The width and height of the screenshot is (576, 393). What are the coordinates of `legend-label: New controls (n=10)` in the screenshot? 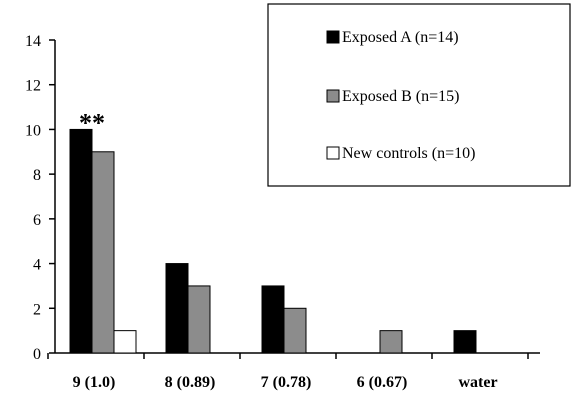 It's located at (408, 153).